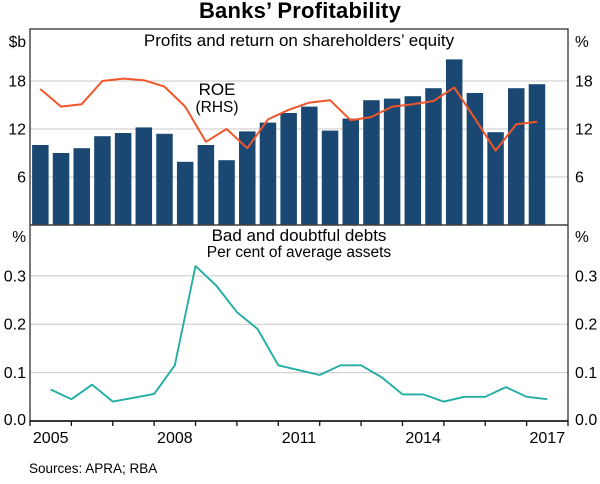 Image resolution: width=600 pixels, height=484 pixels. I want to click on x-tick-label: 2014, so click(423, 438).